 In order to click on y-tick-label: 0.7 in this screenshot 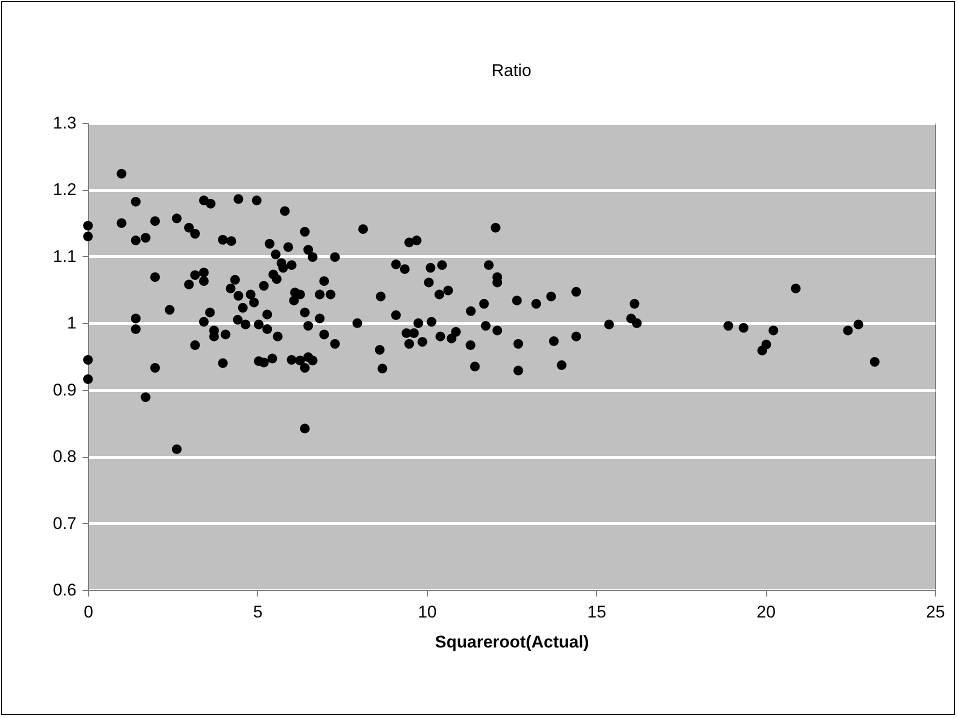, I will do `click(64, 523)`.